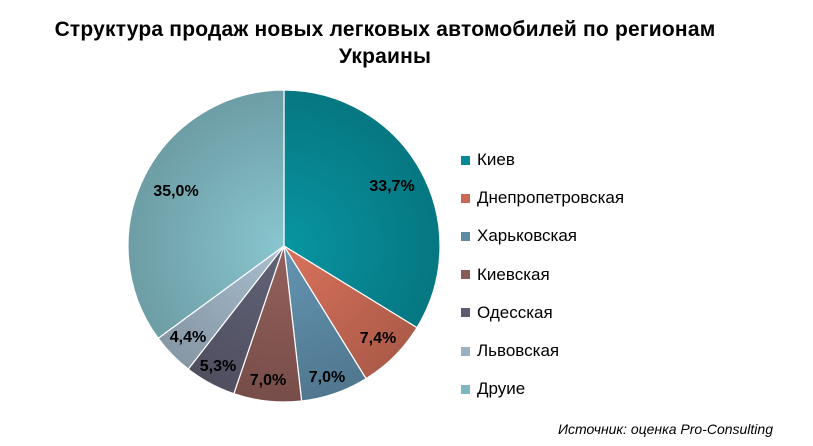 This screenshot has width=813, height=446. Describe the element at coordinates (665, 429) in the screenshot. I see `source-note: Источник: оценка Pro-Consulting` at that location.